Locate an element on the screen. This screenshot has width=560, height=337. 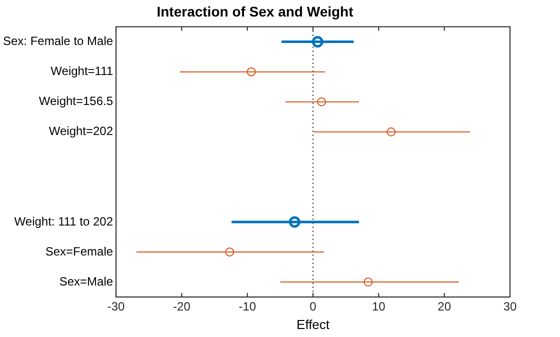
x-tick-label: -10 is located at coordinates (247, 307).